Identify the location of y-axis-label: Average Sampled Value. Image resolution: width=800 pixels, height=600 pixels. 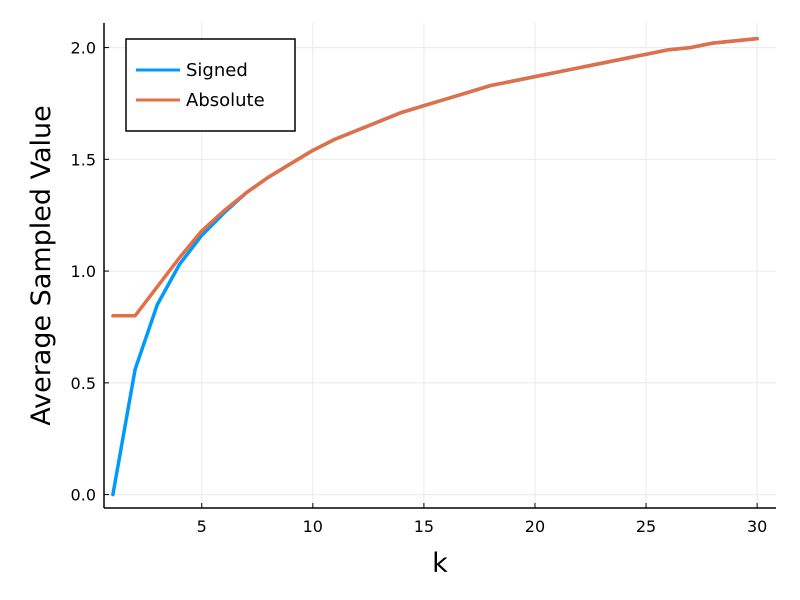
(41, 265).